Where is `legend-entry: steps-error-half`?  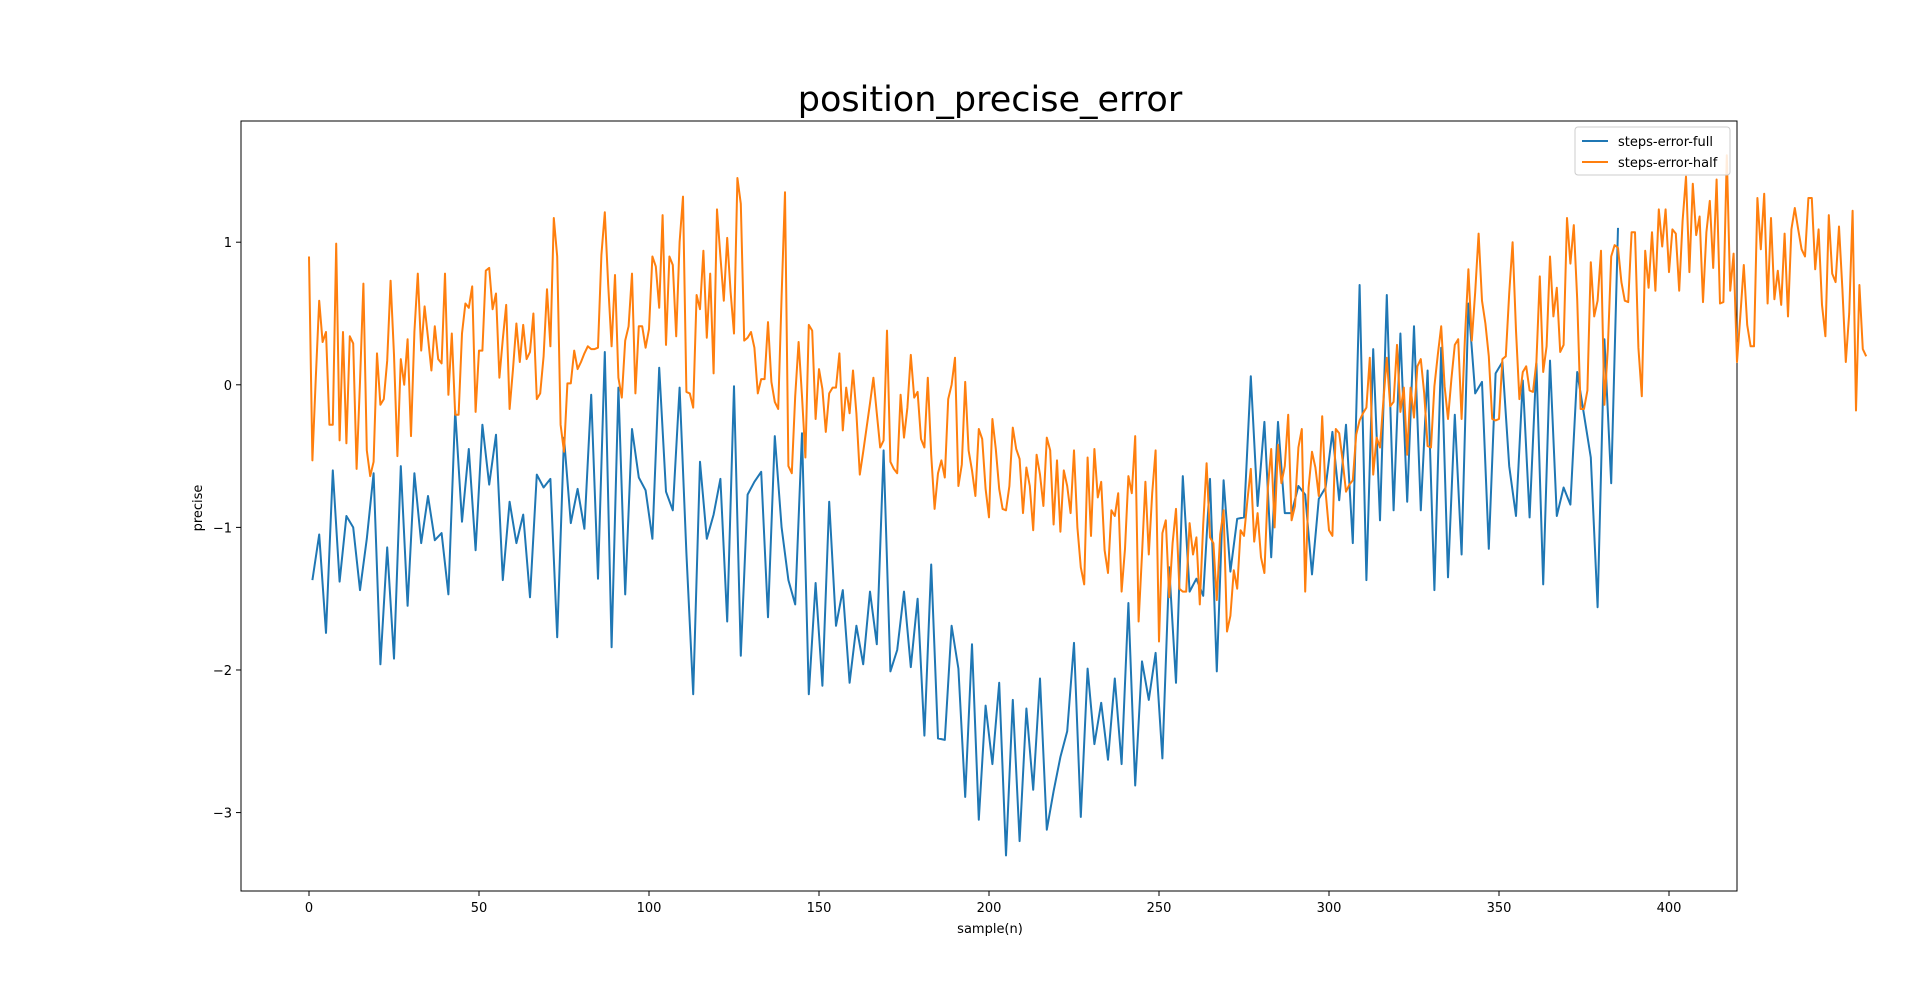
legend-entry: steps-error-half is located at coordinates (1668, 163).